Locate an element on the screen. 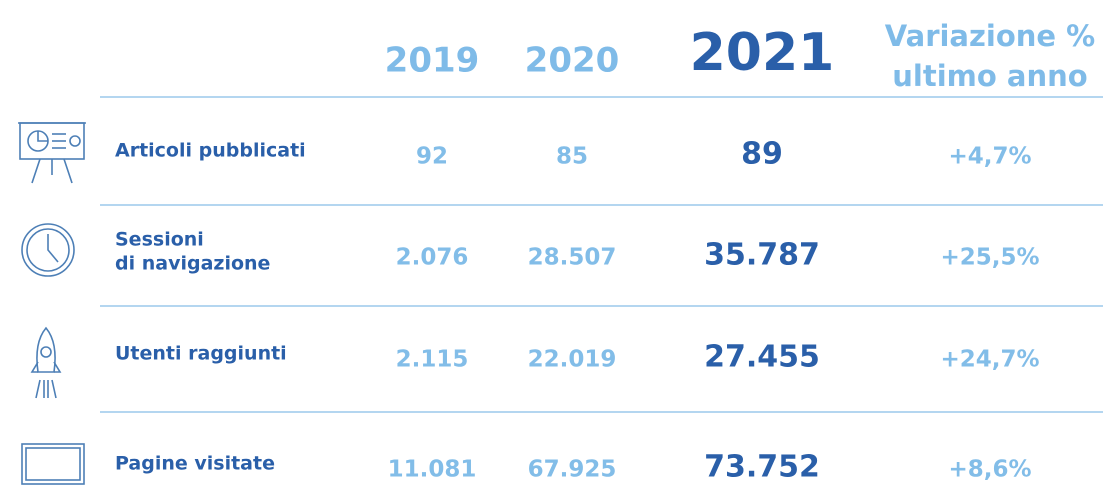 The image size is (1103, 486). icon-rocket is located at coordinates (46, 362).